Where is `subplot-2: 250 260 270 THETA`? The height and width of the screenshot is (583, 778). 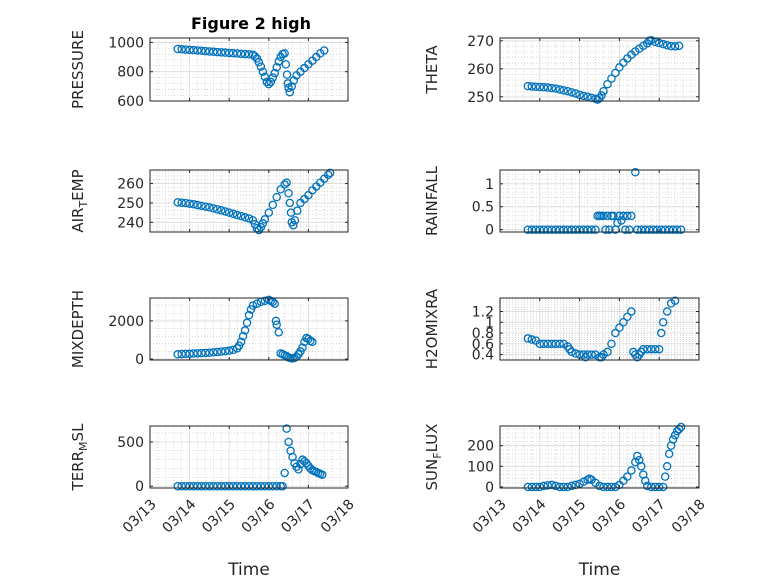
subplot-2: 250 260 270 THETA is located at coordinates (561, 70).